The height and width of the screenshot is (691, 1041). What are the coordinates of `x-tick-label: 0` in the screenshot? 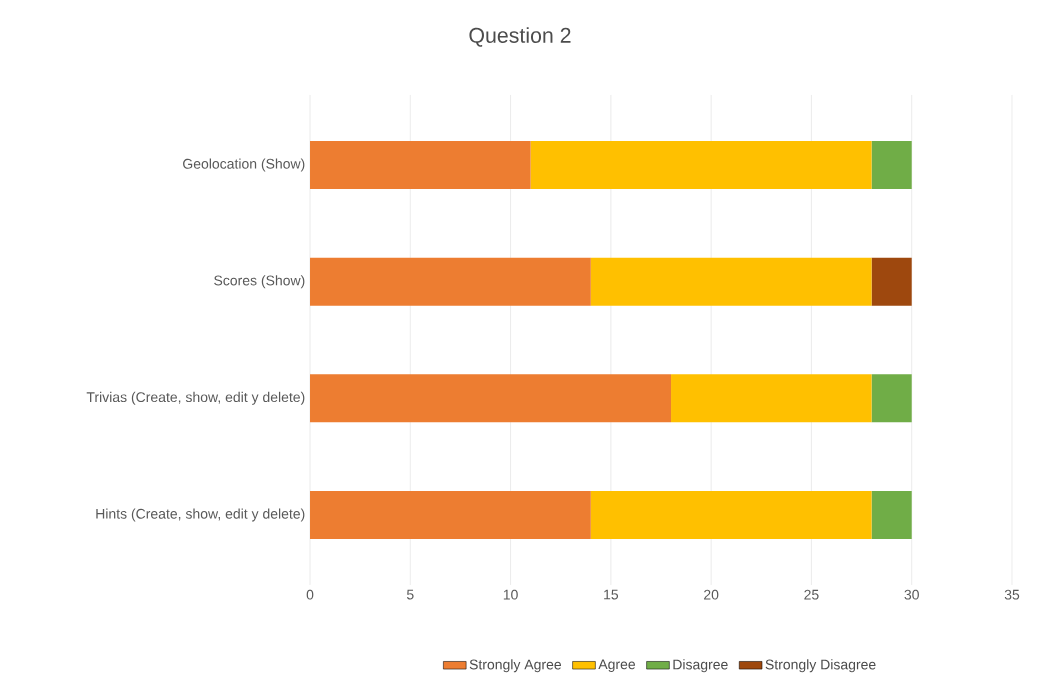 It's located at (310, 594).